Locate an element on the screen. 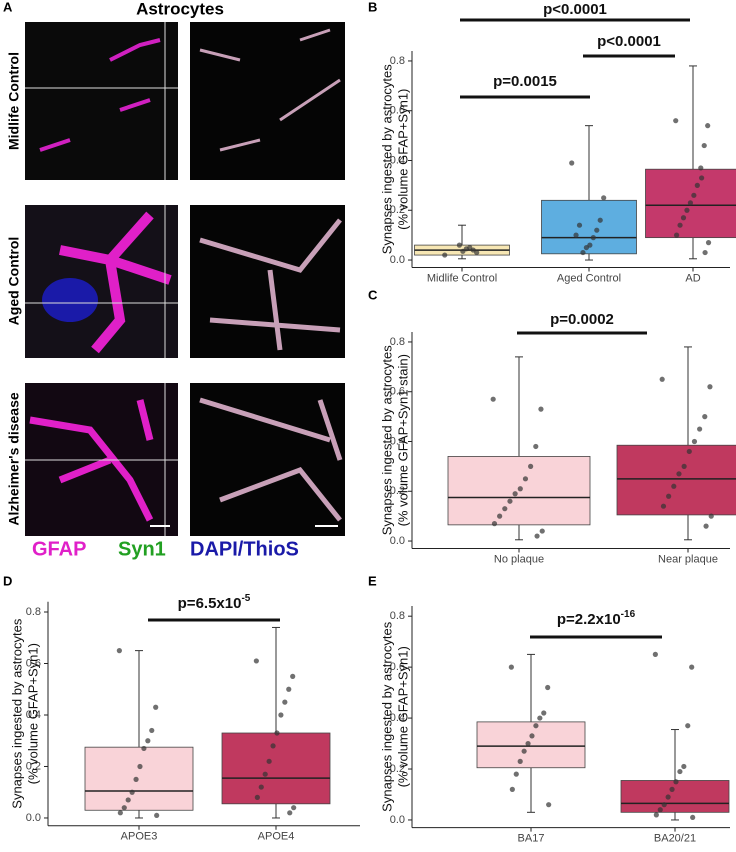 This screenshot has width=736, height=852. p-value: p=2.2x10-16 is located at coordinates (596, 618).